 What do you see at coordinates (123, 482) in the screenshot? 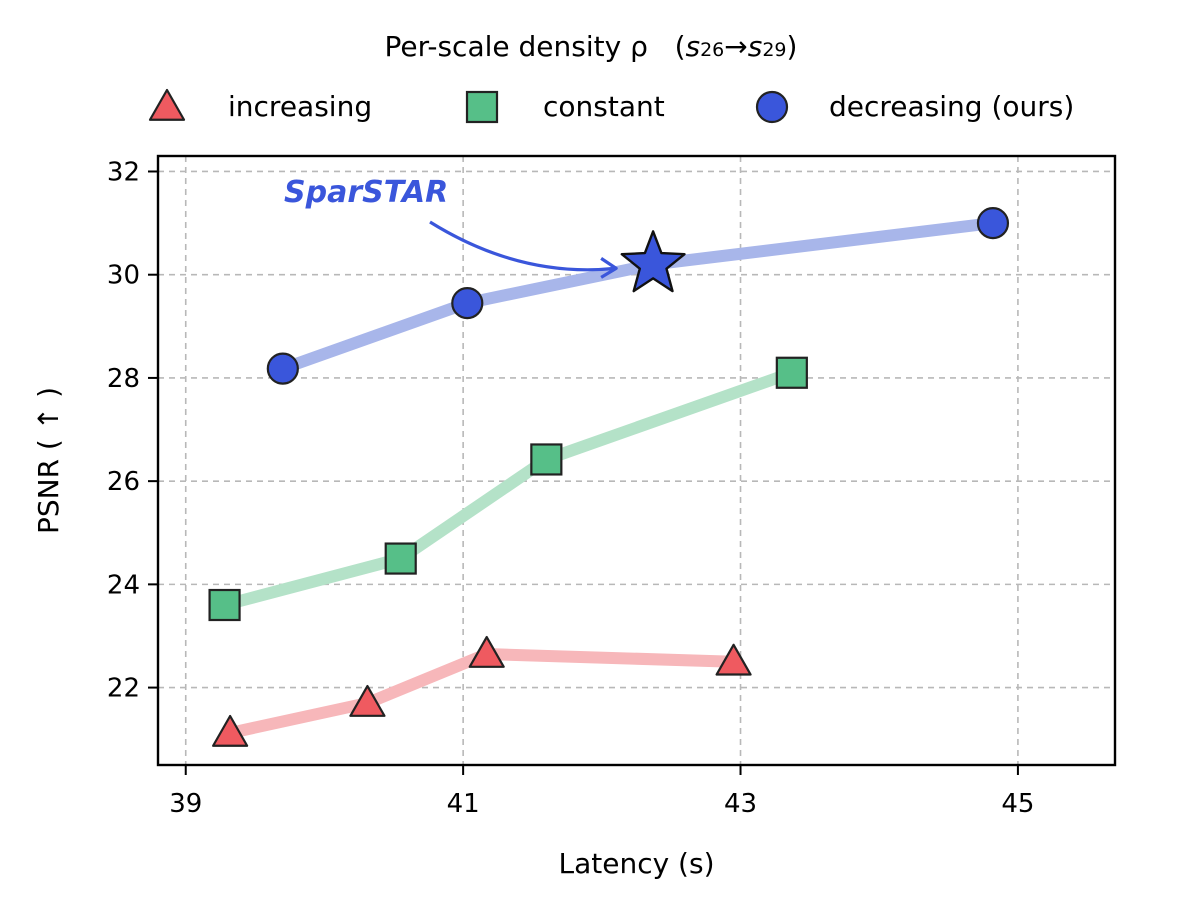
I see `y-tick-label: 26` at bounding box center [123, 482].